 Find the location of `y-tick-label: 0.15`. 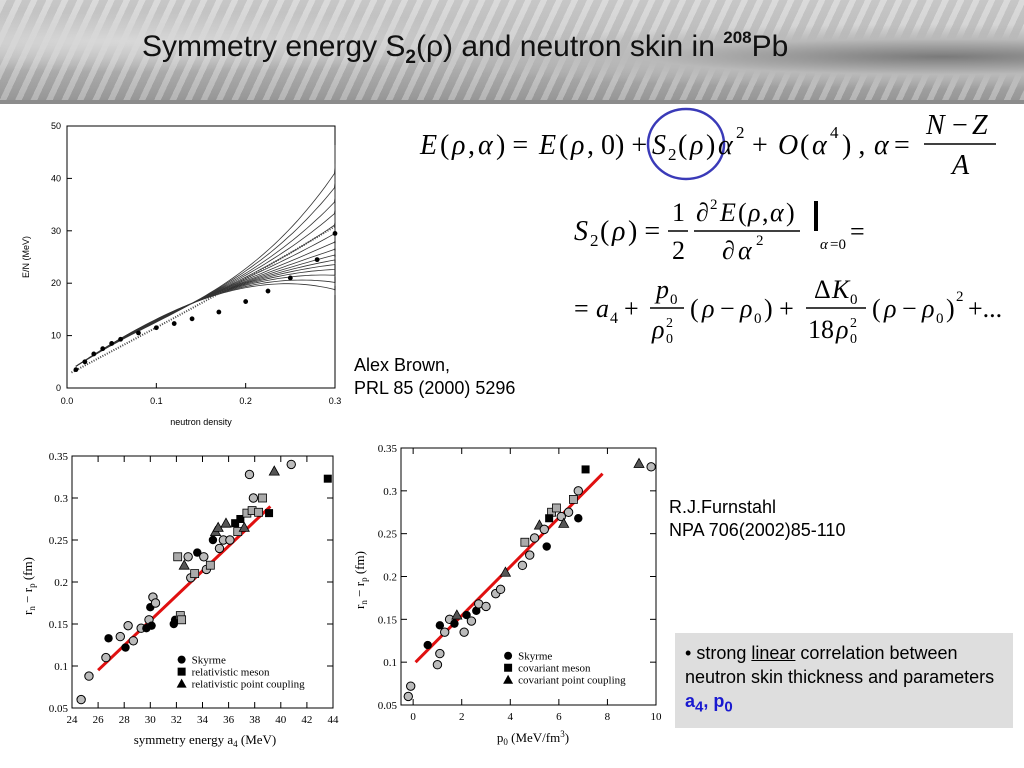

y-tick-label: 0.15 is located at coordinates (388, 620).